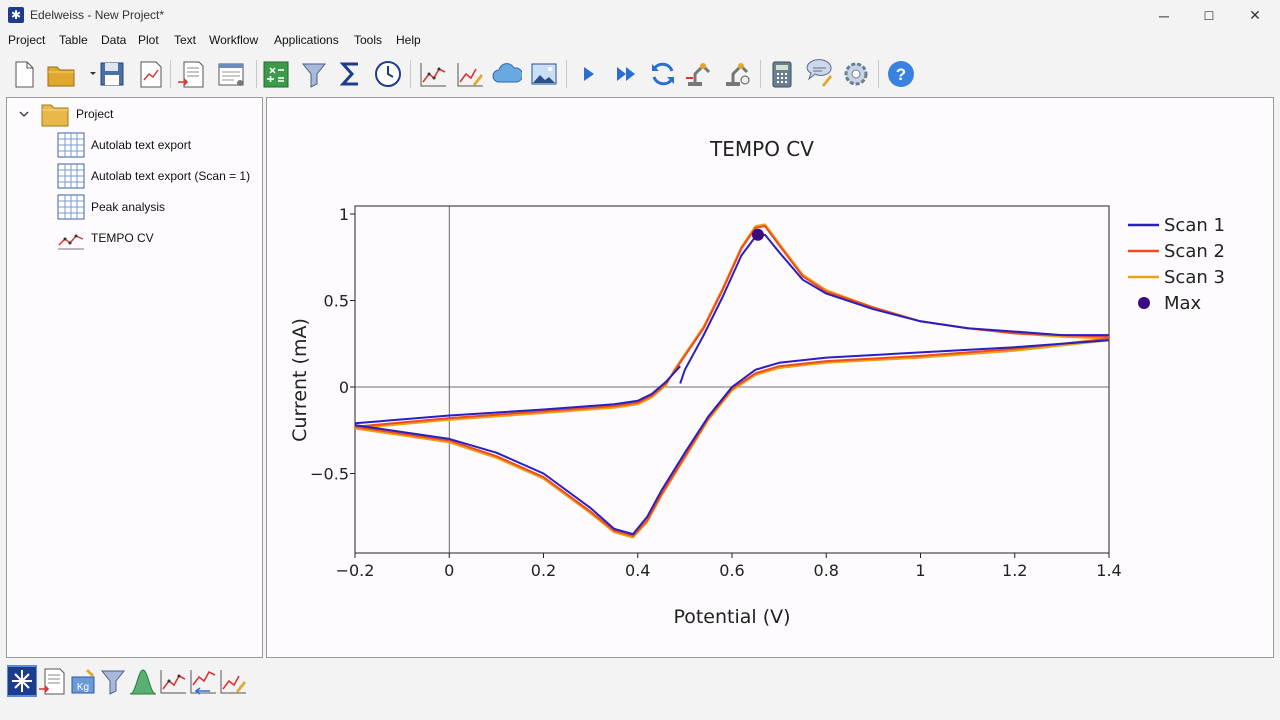 This screenshot has width=1280, height=720. I want to click on x-axis-ticks: −0.2 0 0.2 0.4 0.6 0.8 1 1.2 1.4, so click(729, 566).